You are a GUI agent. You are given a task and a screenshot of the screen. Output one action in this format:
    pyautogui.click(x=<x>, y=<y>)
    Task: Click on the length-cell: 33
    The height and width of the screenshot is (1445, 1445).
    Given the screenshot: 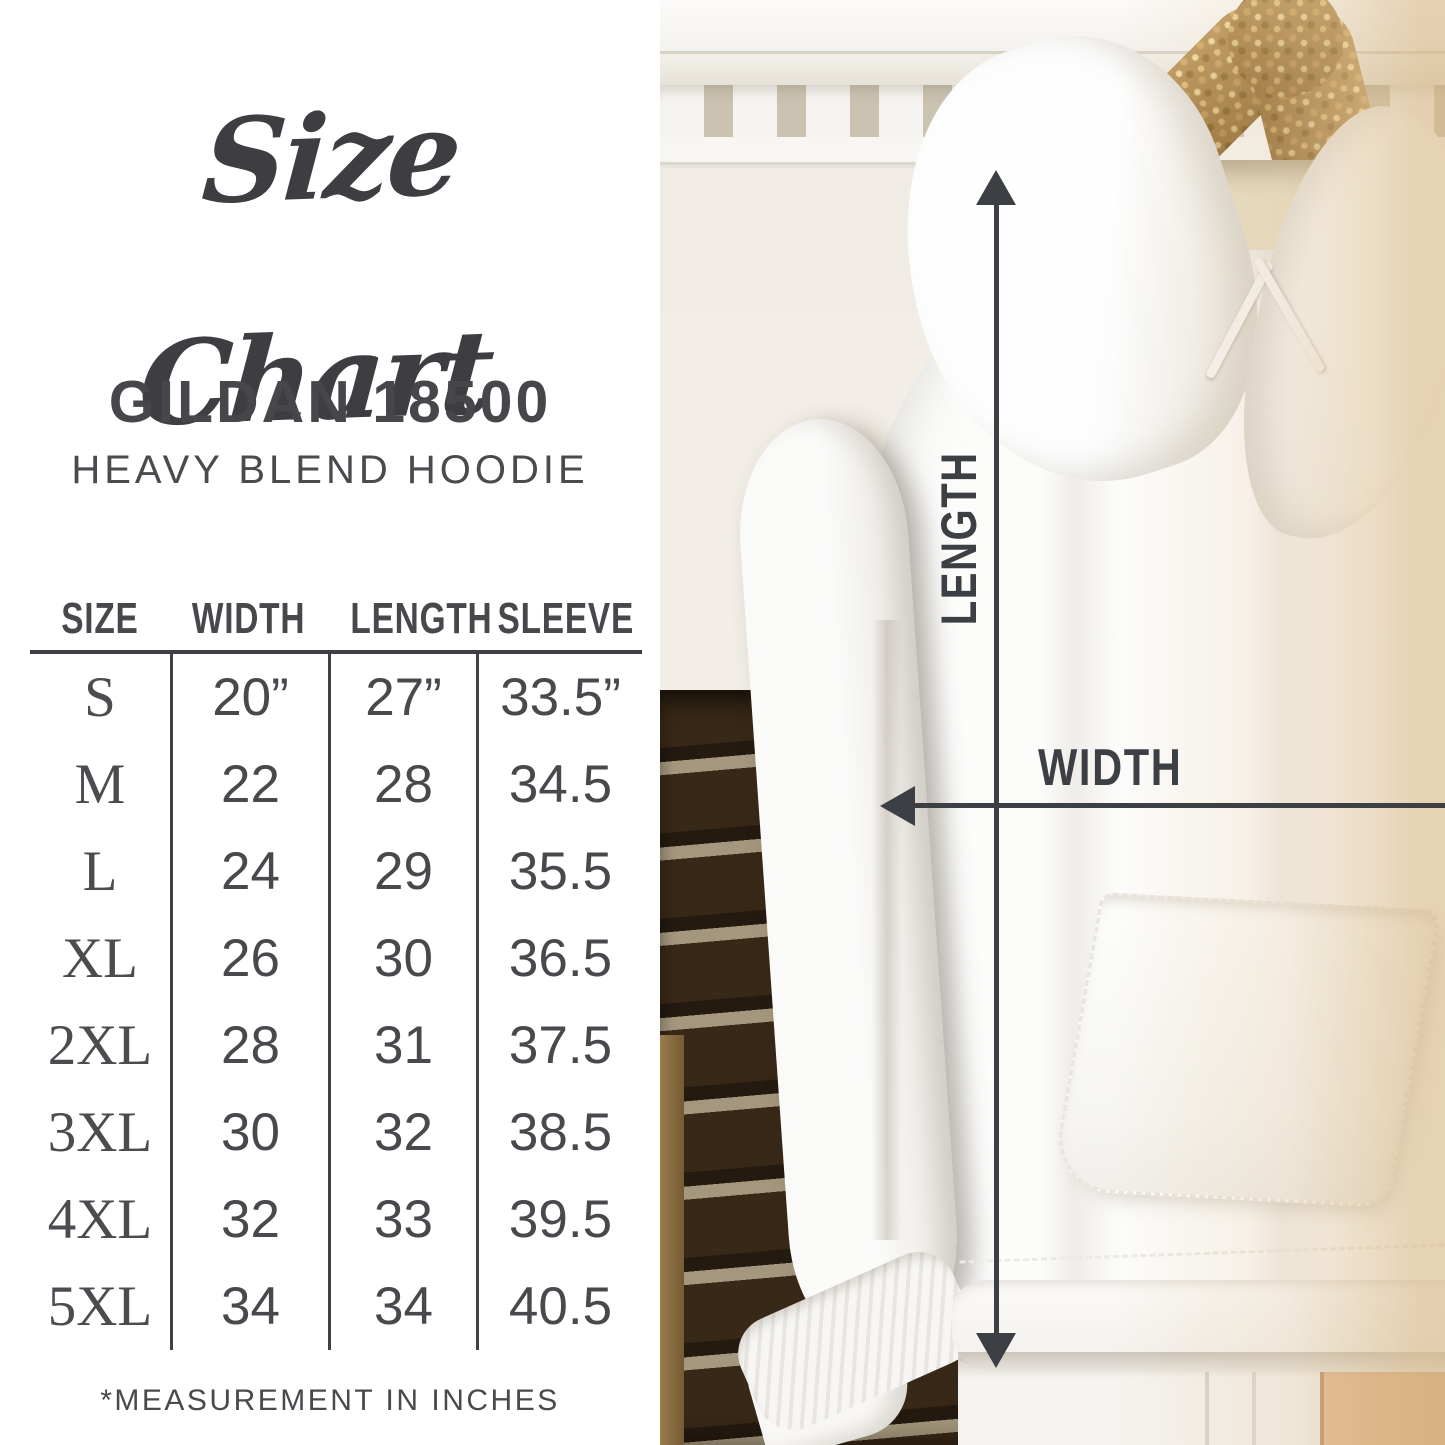 What is the action you would take?
    pyautogui.click(x=402, y=1219)
    